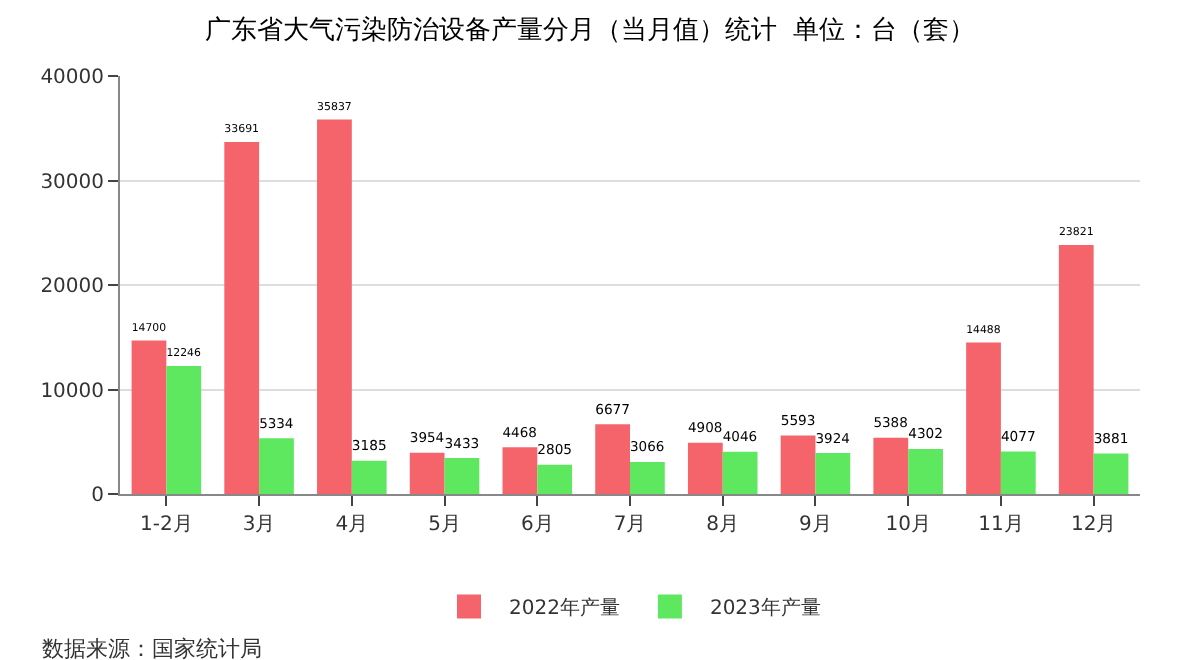 The width and height of the screenshot is (1180, 660). Describe the element at coordinates (72, 78) in the screenshot. I see `y-tick-label: 40000` at that location.